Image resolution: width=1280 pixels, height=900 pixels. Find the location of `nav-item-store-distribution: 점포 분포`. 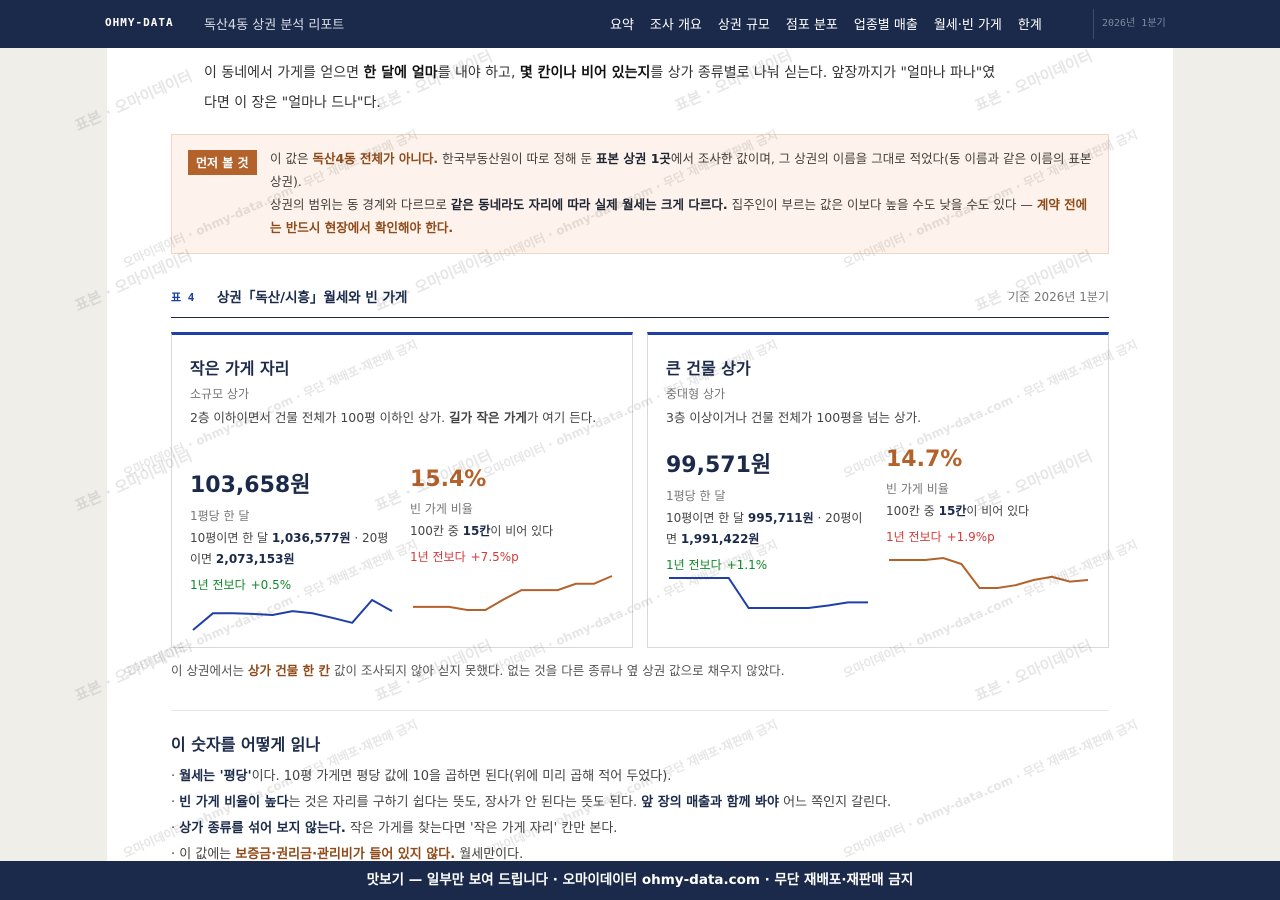

nav-item-store-distribution: 점포 분포 is located at coordinates (811, 25).